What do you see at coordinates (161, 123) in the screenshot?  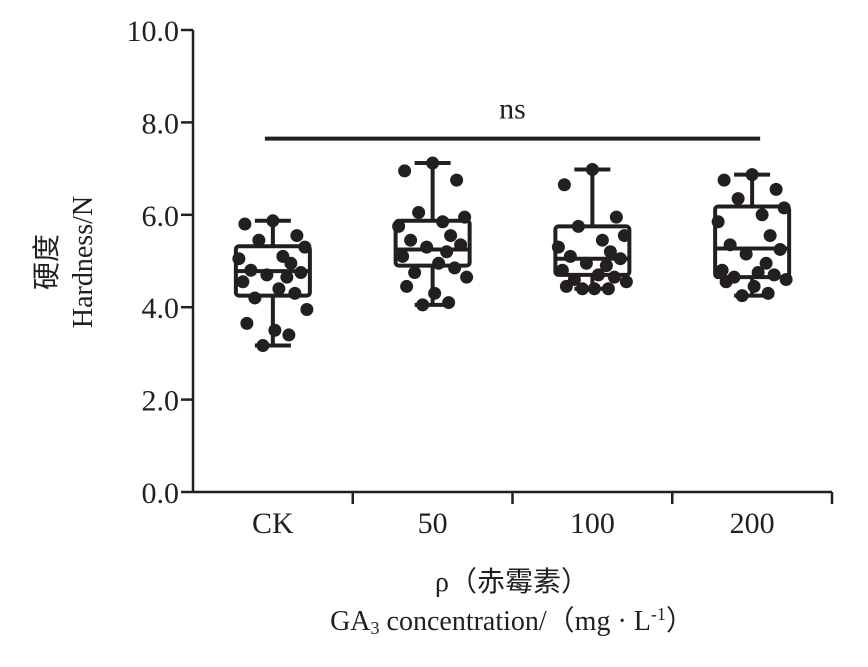 I see `y-tick-label: 8.0` at bounding box center [161, 123].